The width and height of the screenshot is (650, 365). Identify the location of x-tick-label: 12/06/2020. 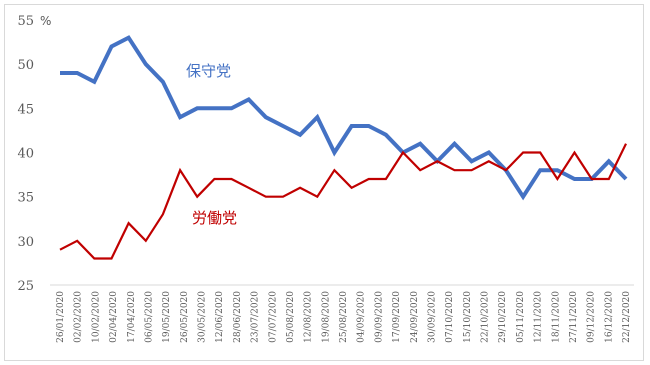
(220, 317).